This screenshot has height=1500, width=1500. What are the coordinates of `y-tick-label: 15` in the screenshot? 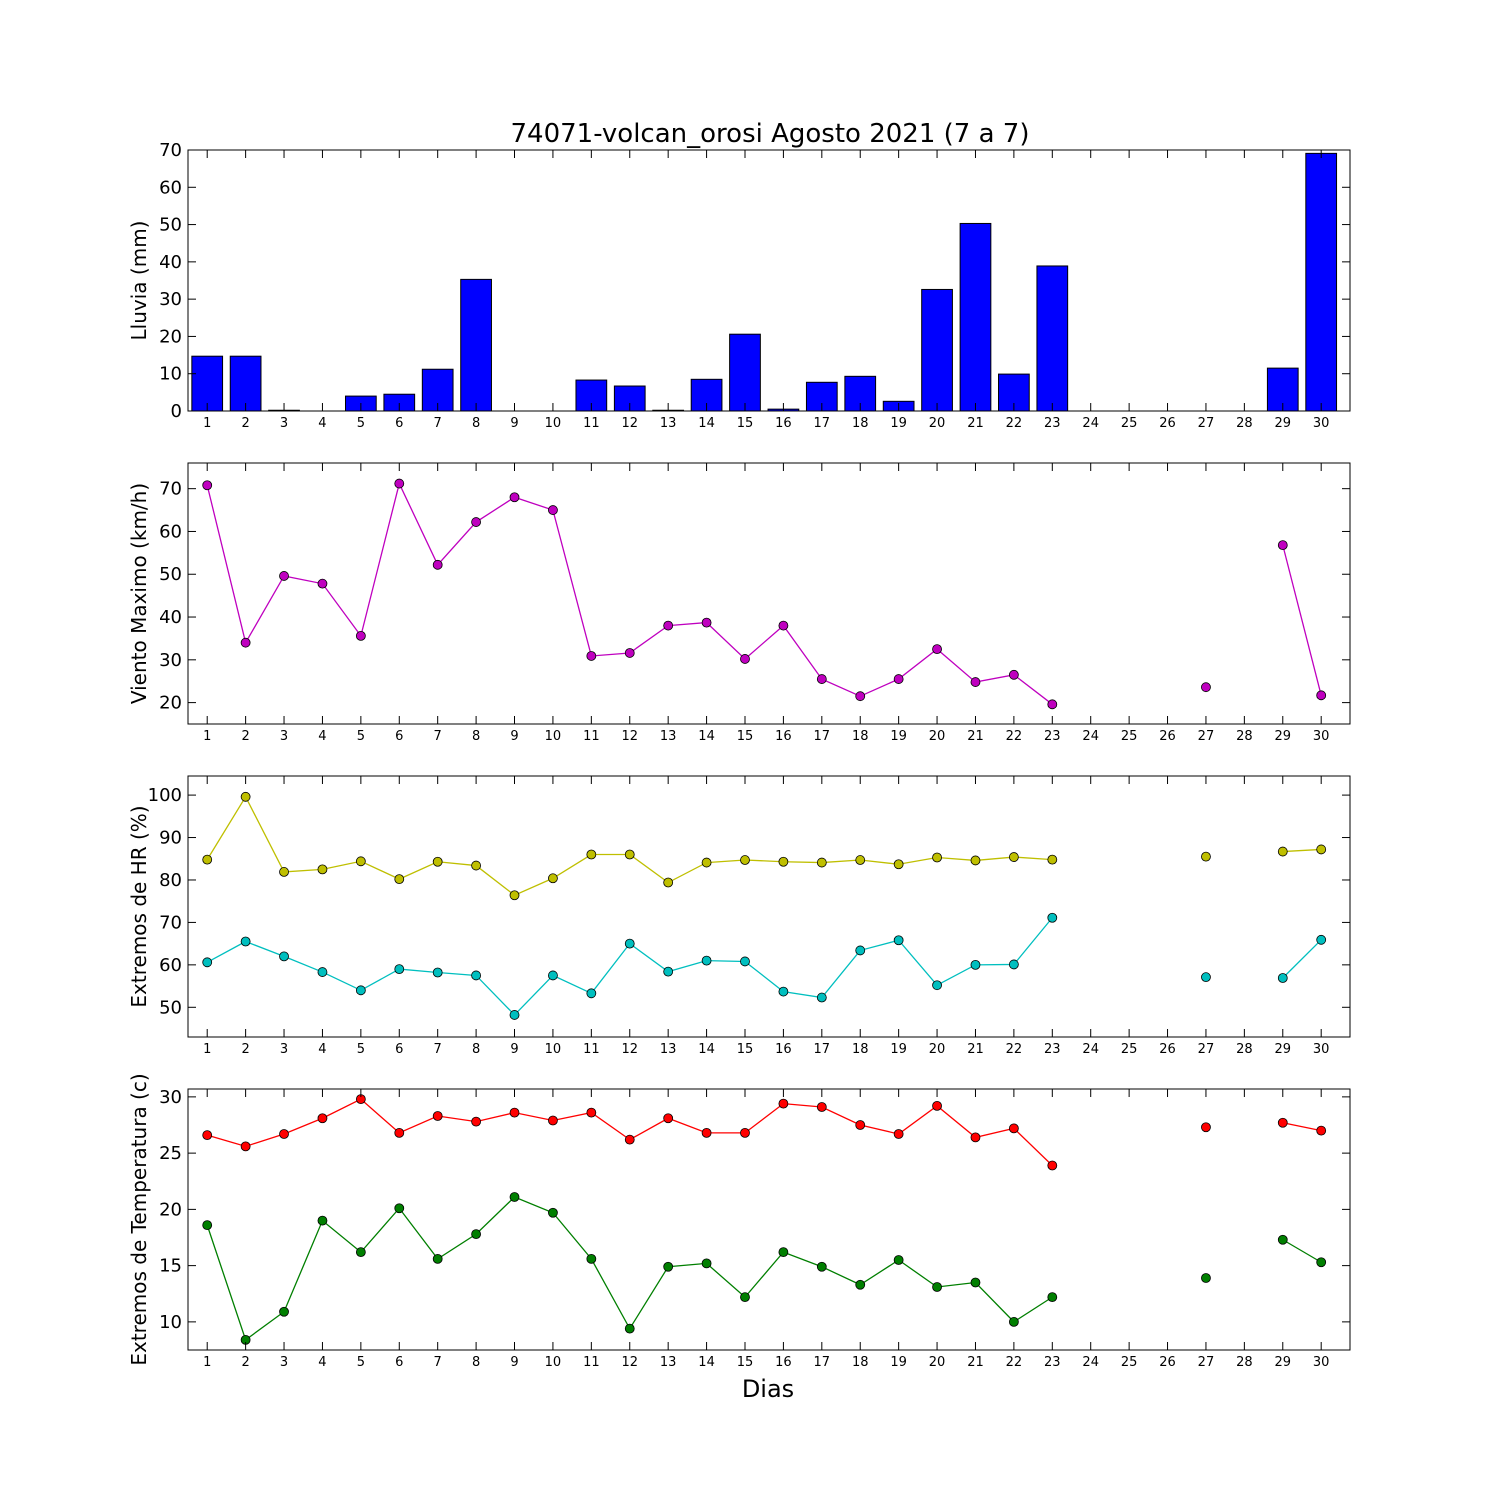 It's located at (170, 1266).